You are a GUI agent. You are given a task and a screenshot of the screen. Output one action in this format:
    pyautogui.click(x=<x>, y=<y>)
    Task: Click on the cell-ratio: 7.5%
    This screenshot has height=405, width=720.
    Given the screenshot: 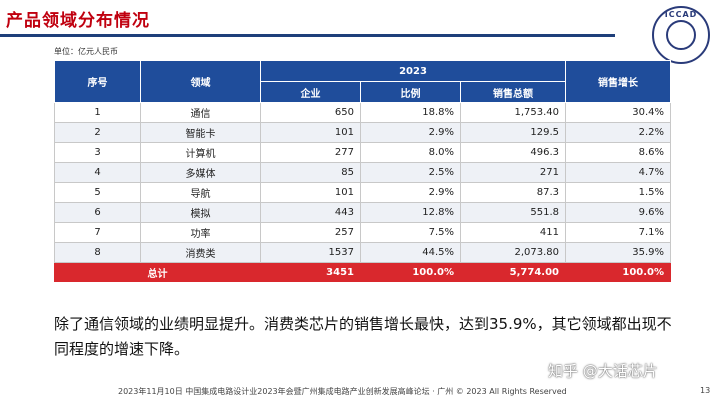 What is the action you would take?
    pyautogui.click(x=410, y=232)
    